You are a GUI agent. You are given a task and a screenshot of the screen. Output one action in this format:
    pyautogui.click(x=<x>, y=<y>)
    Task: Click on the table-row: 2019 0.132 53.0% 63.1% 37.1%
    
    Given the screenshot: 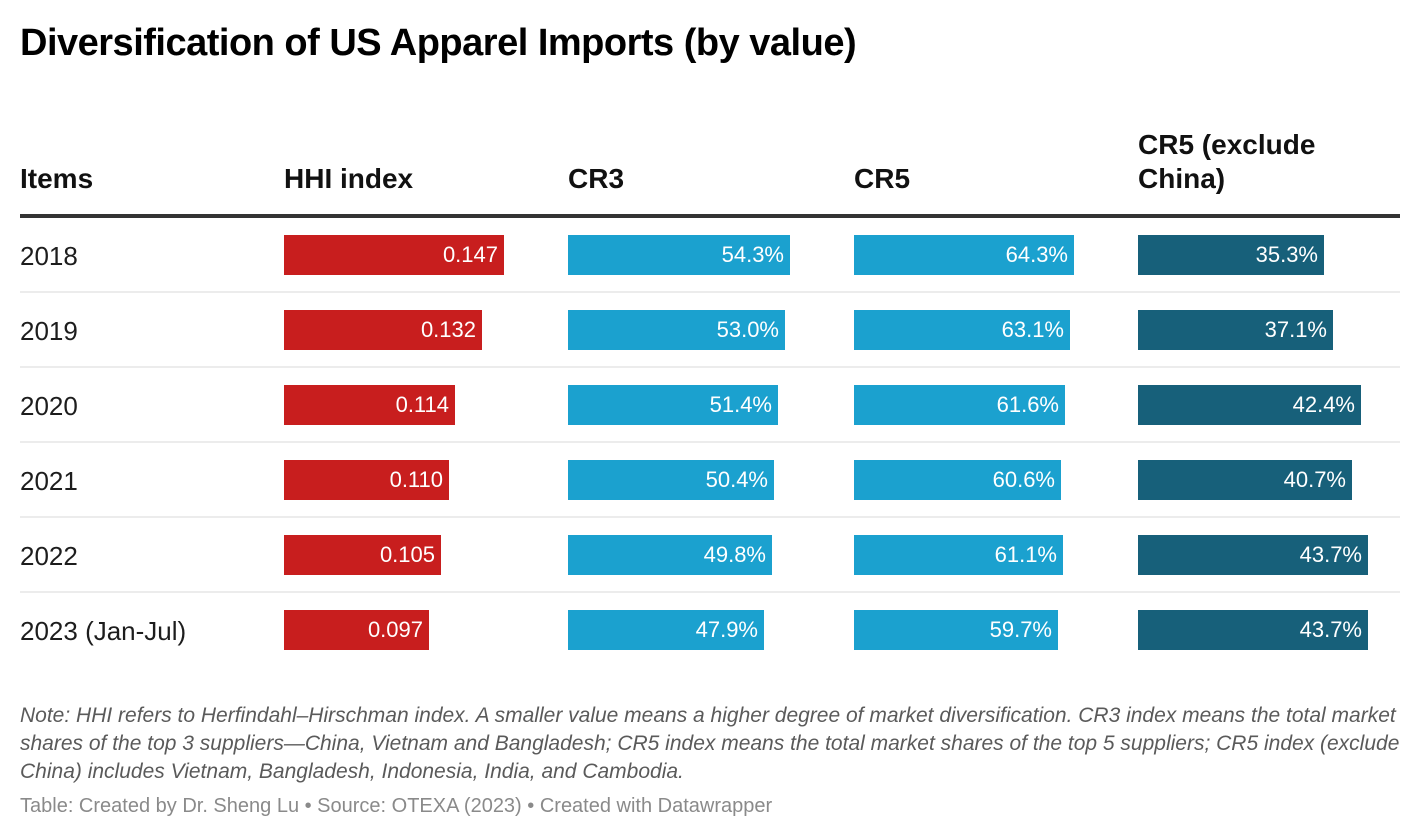 What is the action you would take?
    pyautogui.click(x=710, y=330)
    